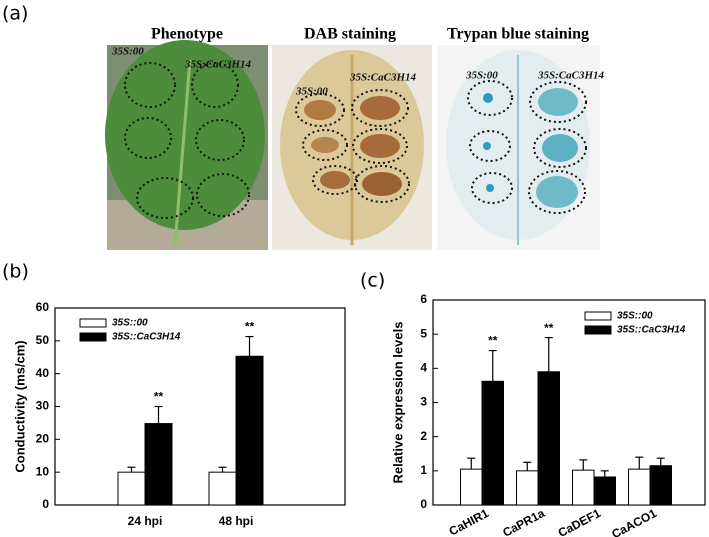 The width and height of the screenshot is (709, 537). I want to click on y-tick-label: 50, so click(43, 340).